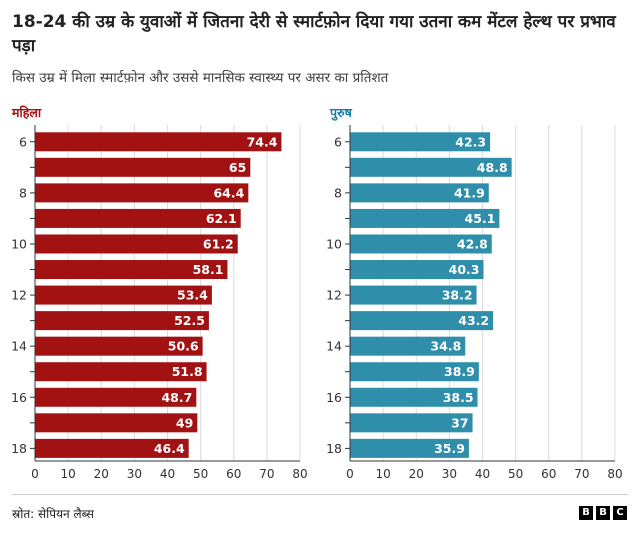  I want to click on data-label: 46.4, so click(169, 448).